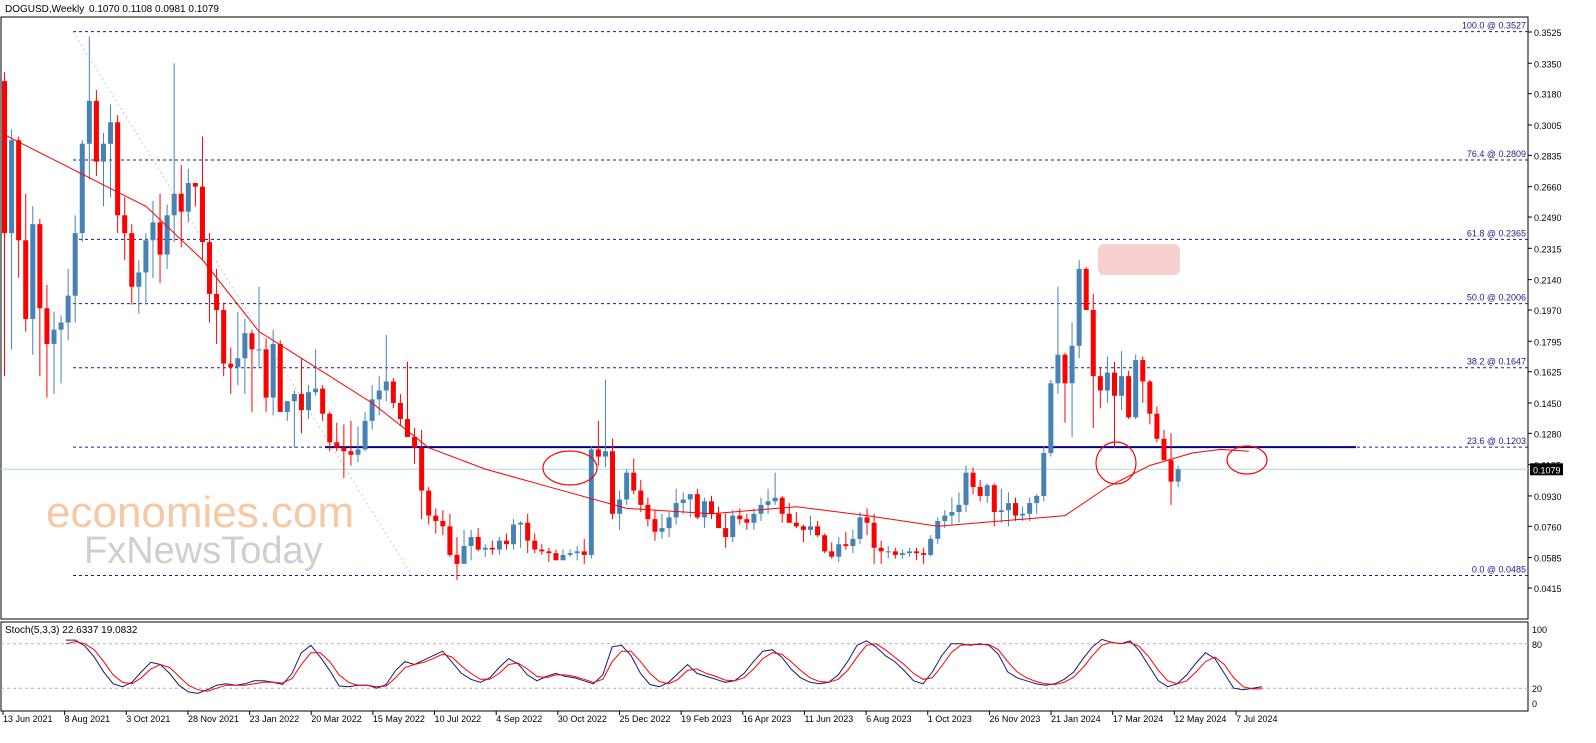 This screenshot has height=743, width=1596. Describe the element at coordinates (148, 719) in the screenshot. I see `x-tick-label: 3 Oct 2021` at that location.